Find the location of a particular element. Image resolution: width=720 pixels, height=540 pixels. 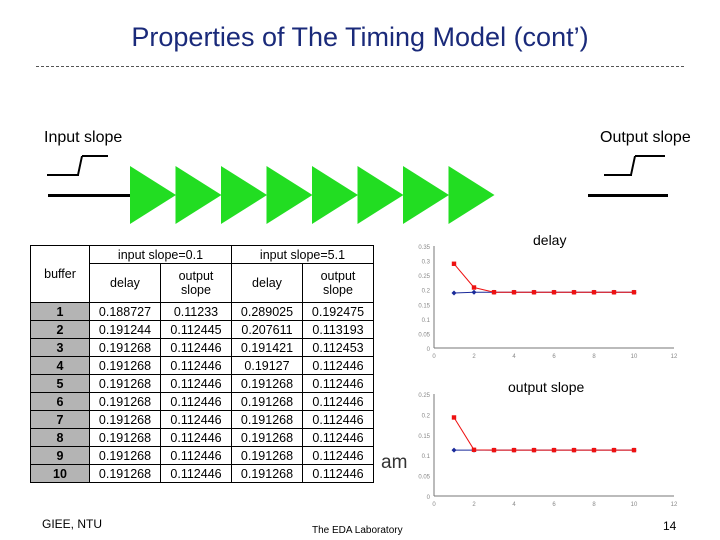

value-cell: 0.192475 is located at coordinates (338, 311).